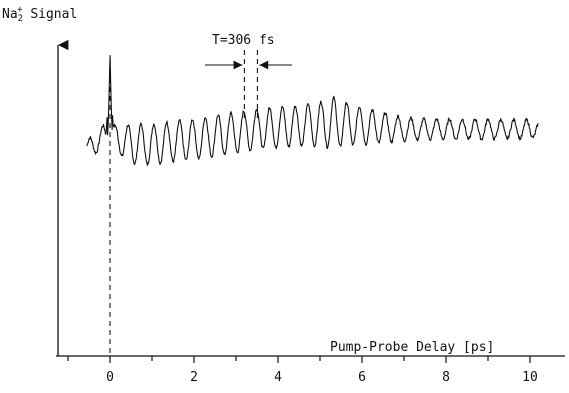  What do you see at coordinates (446, 377) in the screenshot?
I see `x-tick-label: 8` at bounding box center [446, 377].